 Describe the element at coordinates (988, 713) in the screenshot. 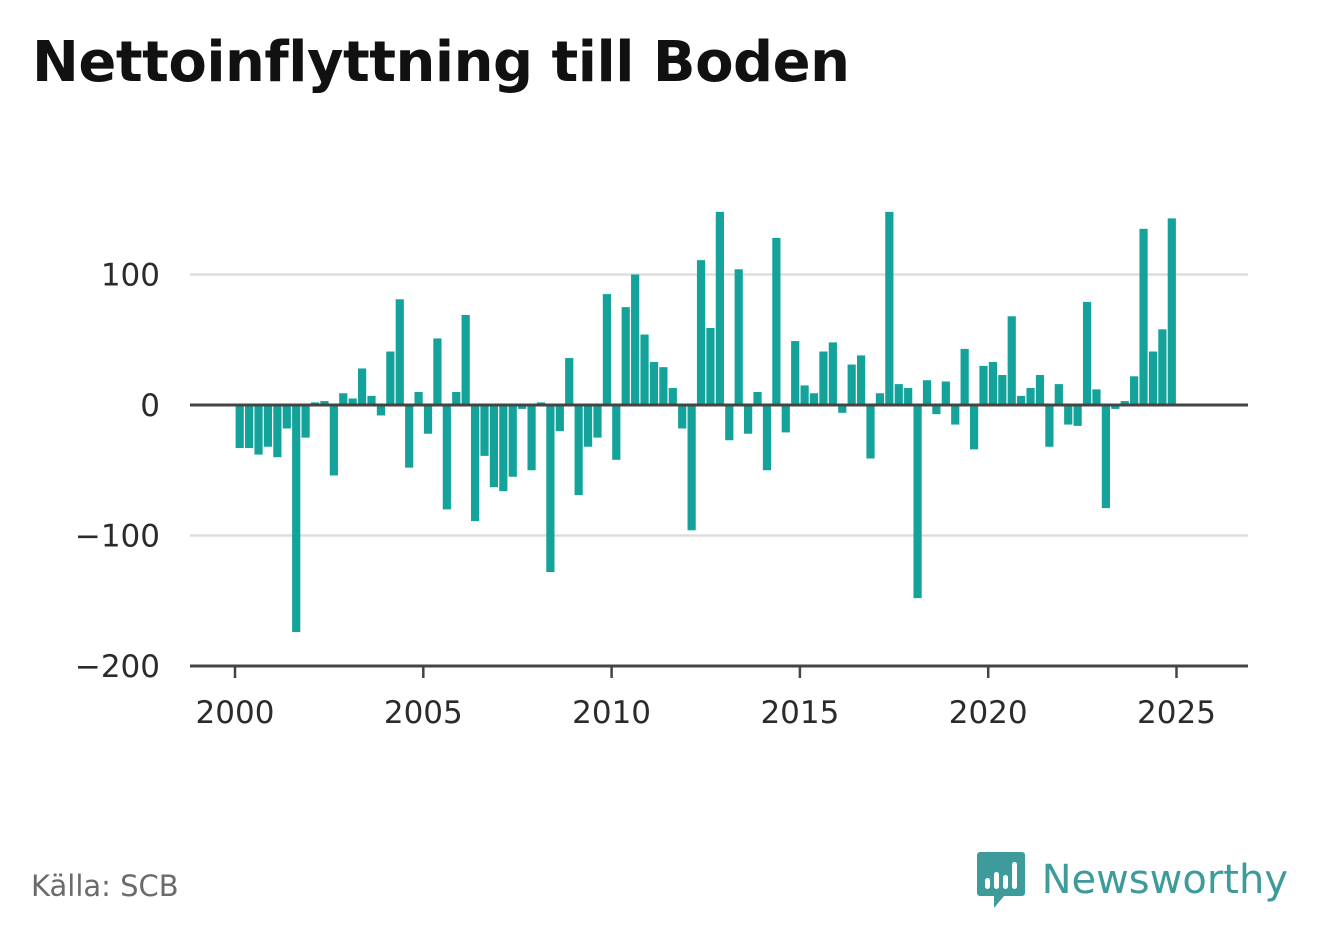

I see `x-tick-label: 2020` at that location.